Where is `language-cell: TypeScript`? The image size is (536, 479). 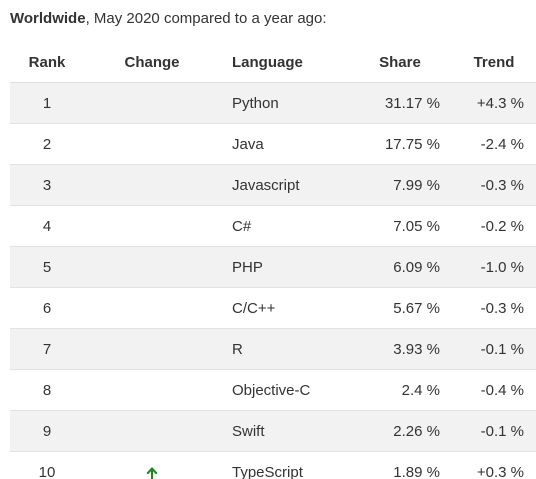
language-cell: TypeScript is located at coordinates (284, 465).